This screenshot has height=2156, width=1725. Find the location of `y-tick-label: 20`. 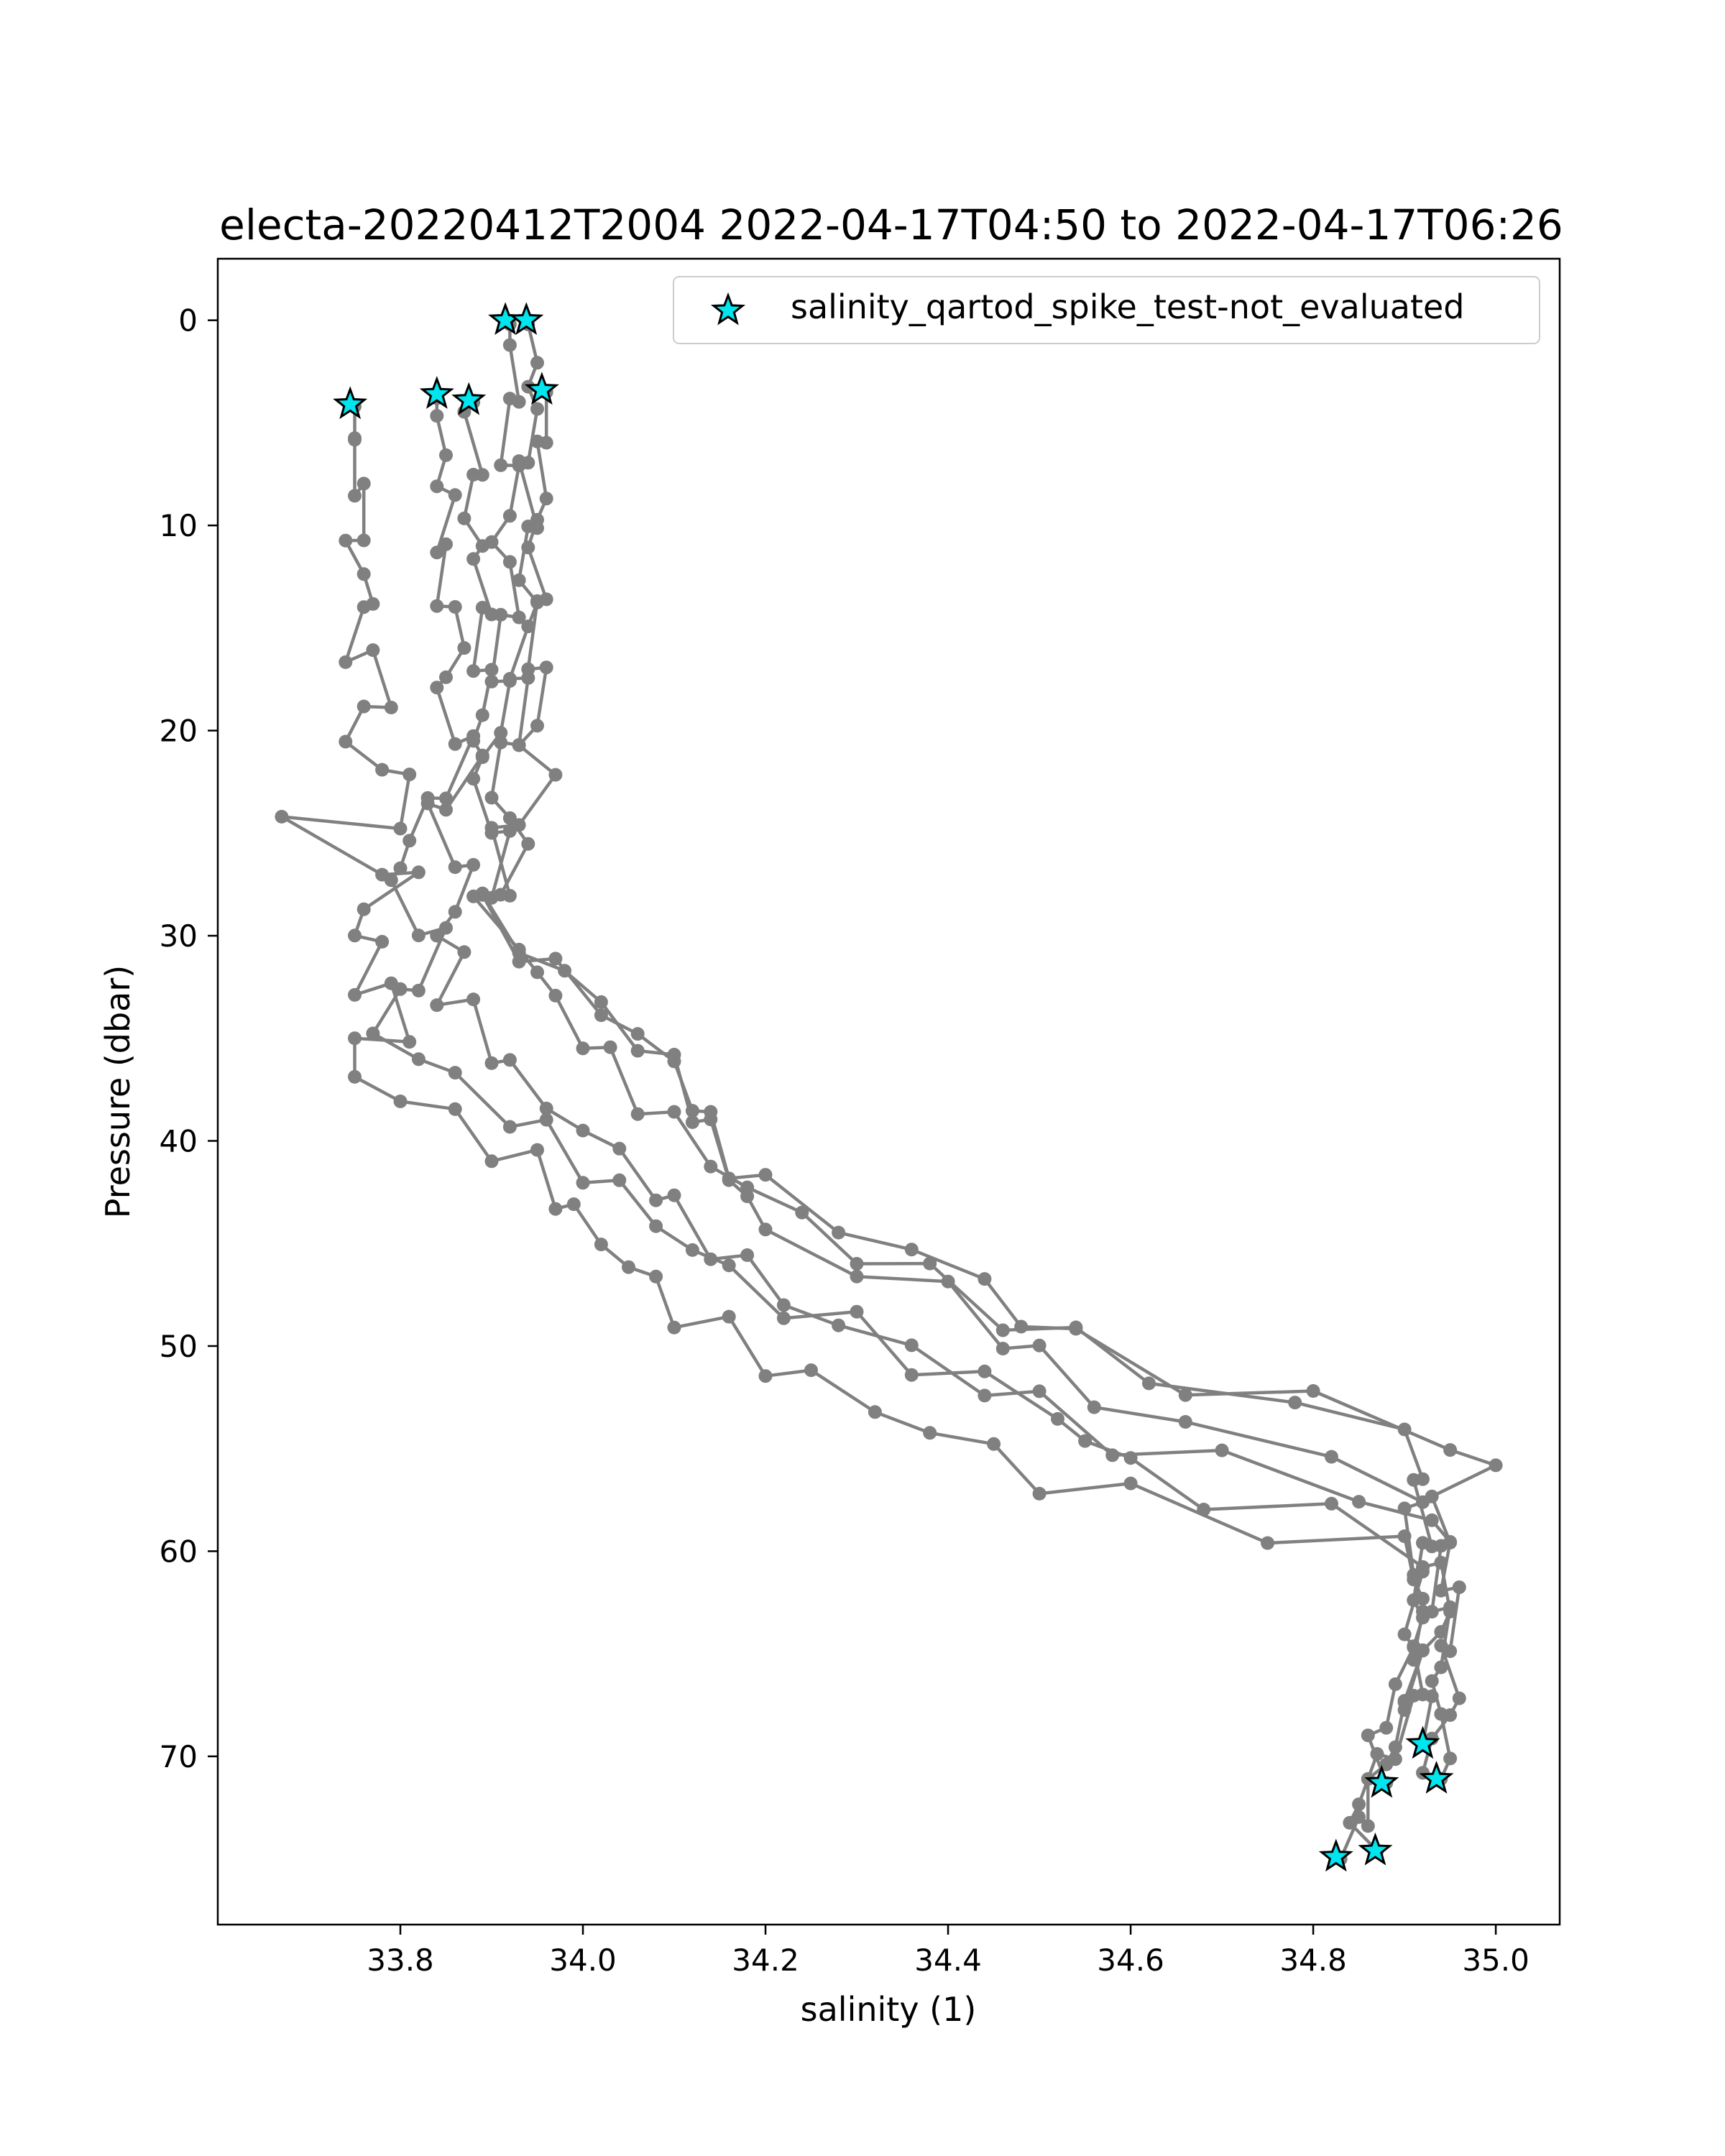

y-tick-label: 20 is located at coordinates (179, 731).